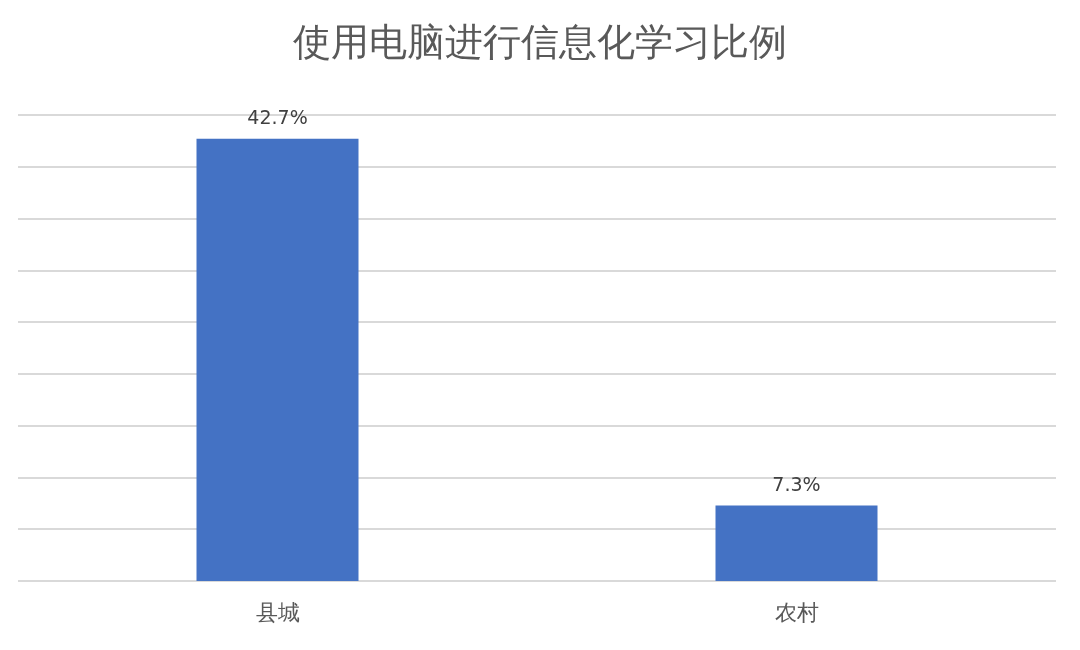 The image size is (1080, 650). Describe the element at coordinates (540, 42) in the screenshot. I see `chart-title: 使用电脑进行信息化学习比例` at that location.